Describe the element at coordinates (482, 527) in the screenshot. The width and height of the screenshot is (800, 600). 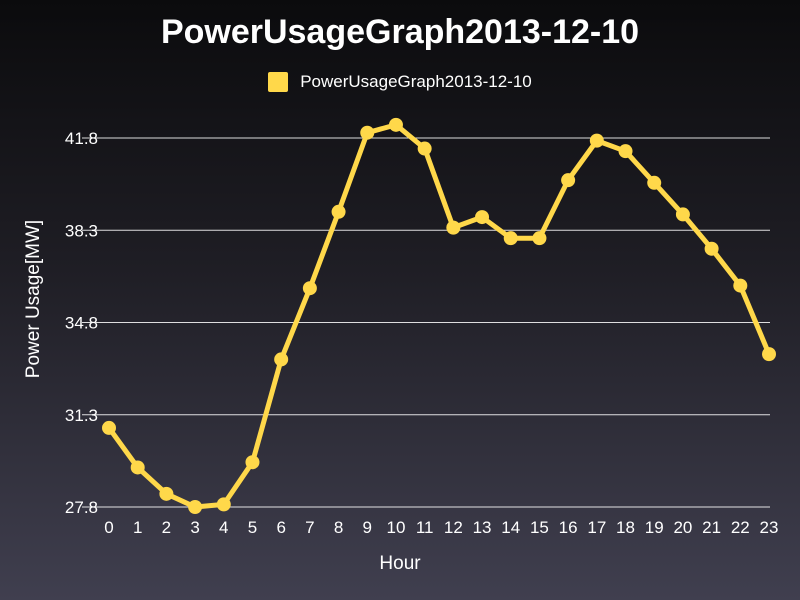
I see `x-tick-label: 13` at that location.